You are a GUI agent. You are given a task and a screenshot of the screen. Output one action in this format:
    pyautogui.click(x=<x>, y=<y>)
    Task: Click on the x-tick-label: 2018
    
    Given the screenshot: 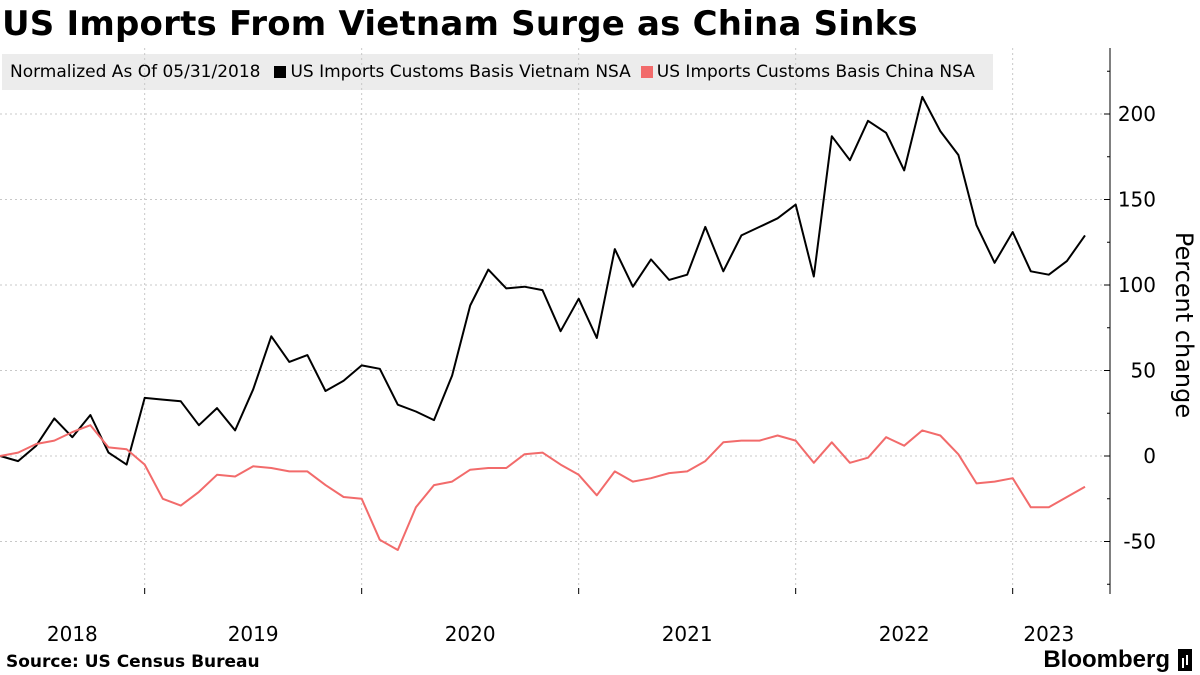 What is the action you would take?
    pyautogui.click(x=72, y=634)
    